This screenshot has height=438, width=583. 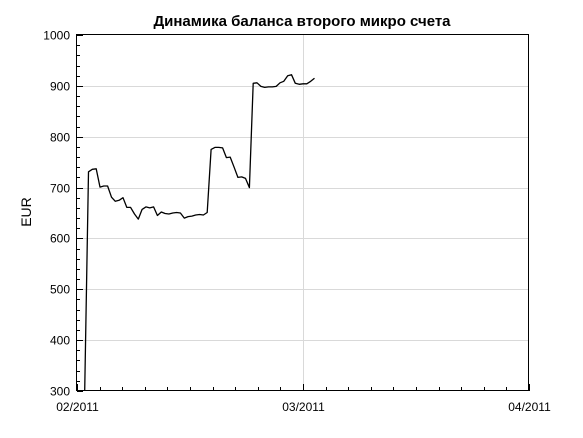 What do you see at coordinates (56, 36) in the screenshot?
I see `y-tick-label: 1000` at bounding box center [56, 36].